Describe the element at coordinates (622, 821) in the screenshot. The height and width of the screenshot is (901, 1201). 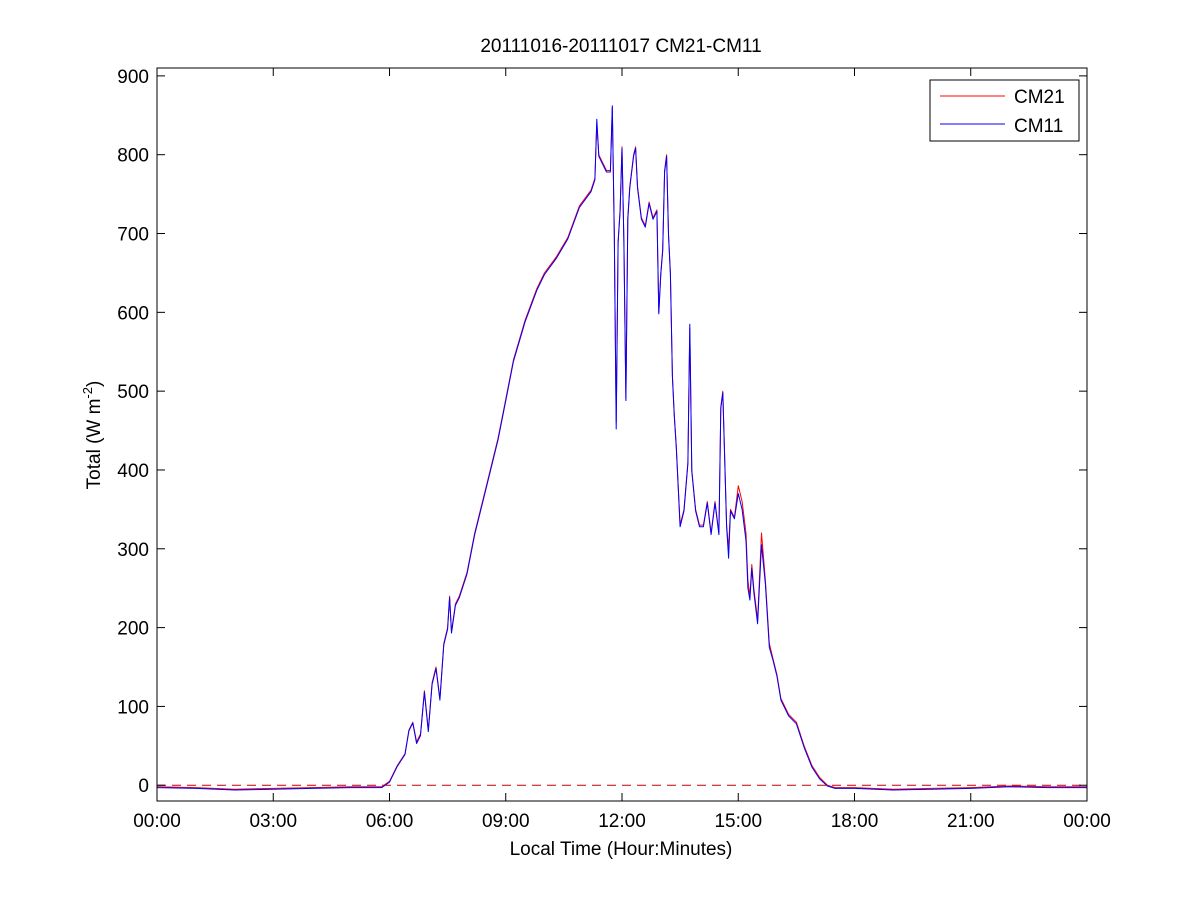
I see `x-tick-label: 12:00` at that location.